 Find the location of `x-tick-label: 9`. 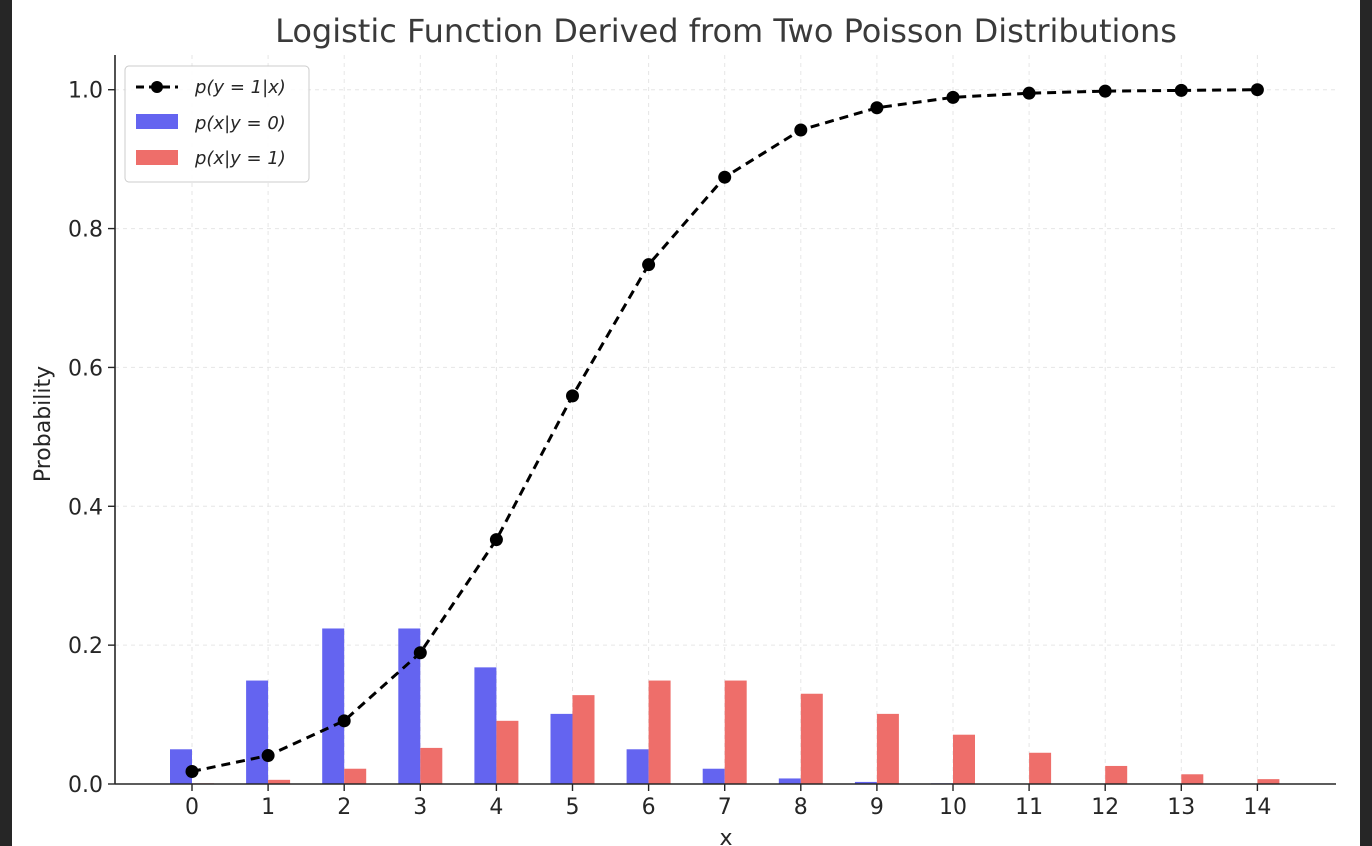

x-tick-label: 9 is located at coordinates (877, 807).